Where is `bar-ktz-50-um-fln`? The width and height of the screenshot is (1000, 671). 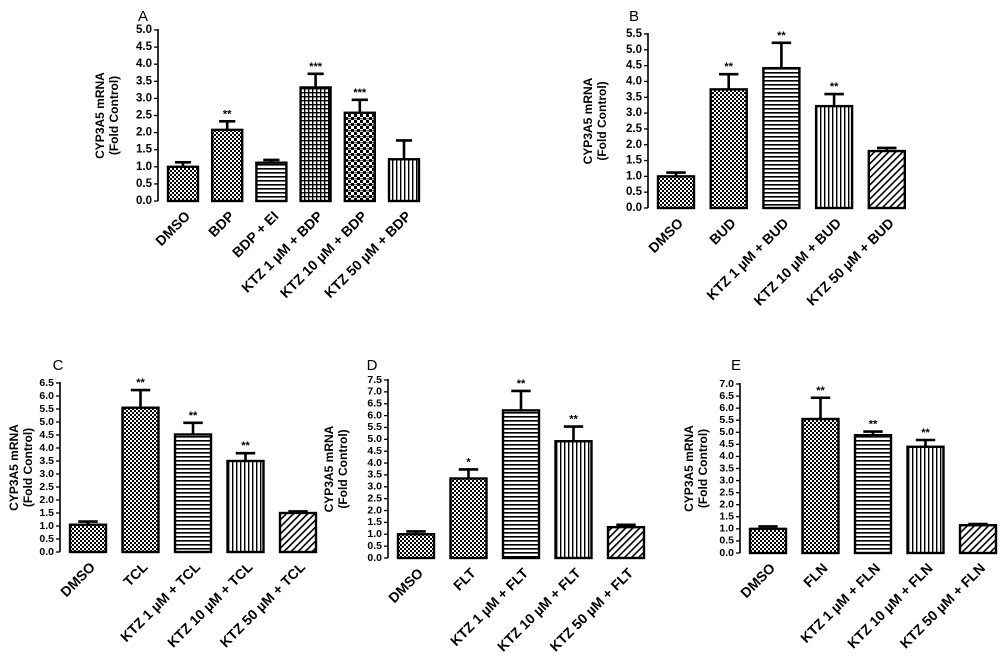 bar-ktz-50-um-fln is located at coordinates (978, 539).